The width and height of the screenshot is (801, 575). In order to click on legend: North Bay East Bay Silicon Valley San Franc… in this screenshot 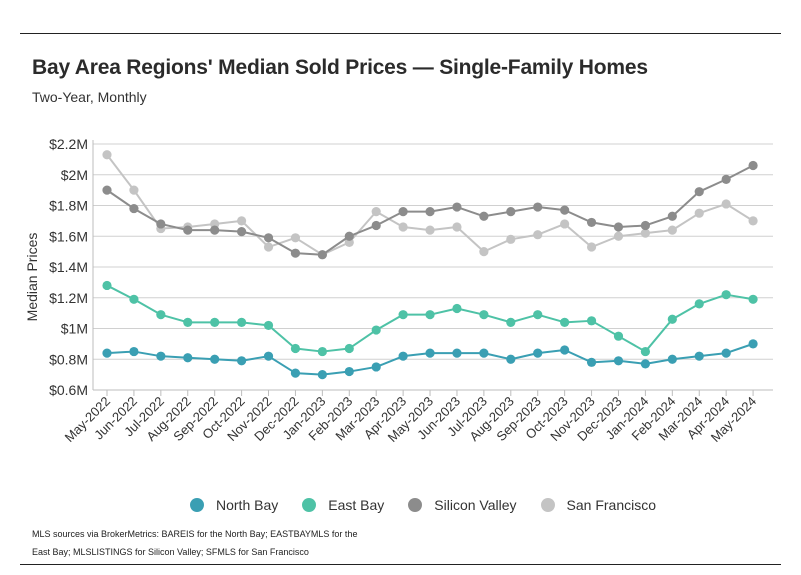, I will do `click(435, 505)`.